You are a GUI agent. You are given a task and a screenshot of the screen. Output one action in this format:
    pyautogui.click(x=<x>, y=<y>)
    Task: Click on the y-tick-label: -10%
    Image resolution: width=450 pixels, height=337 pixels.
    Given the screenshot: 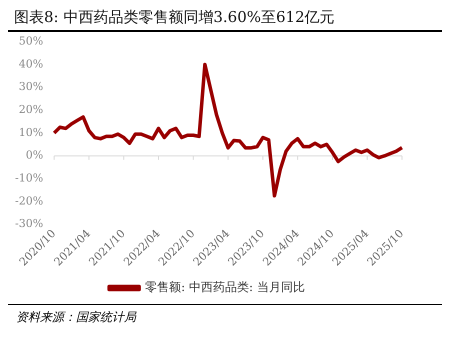 What is the action you would take?
    pyautogui.click(x=29, y=178)
    